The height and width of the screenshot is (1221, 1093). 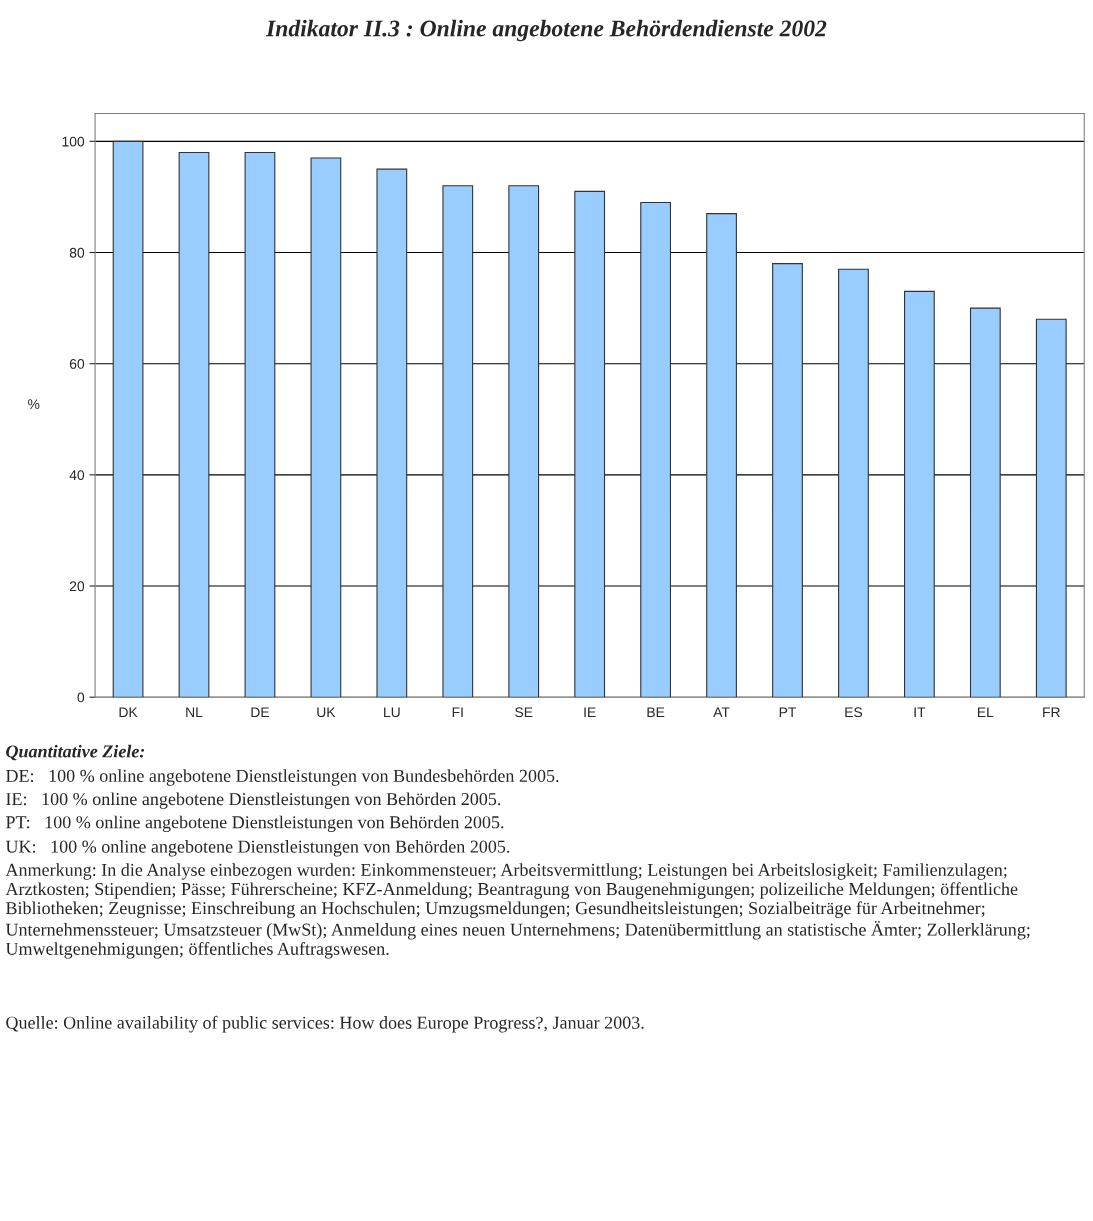 What do you see at coordinates (77, 364) in the screenshot?
I see `y-tick-label: 60` at bounding box center [77, 364].